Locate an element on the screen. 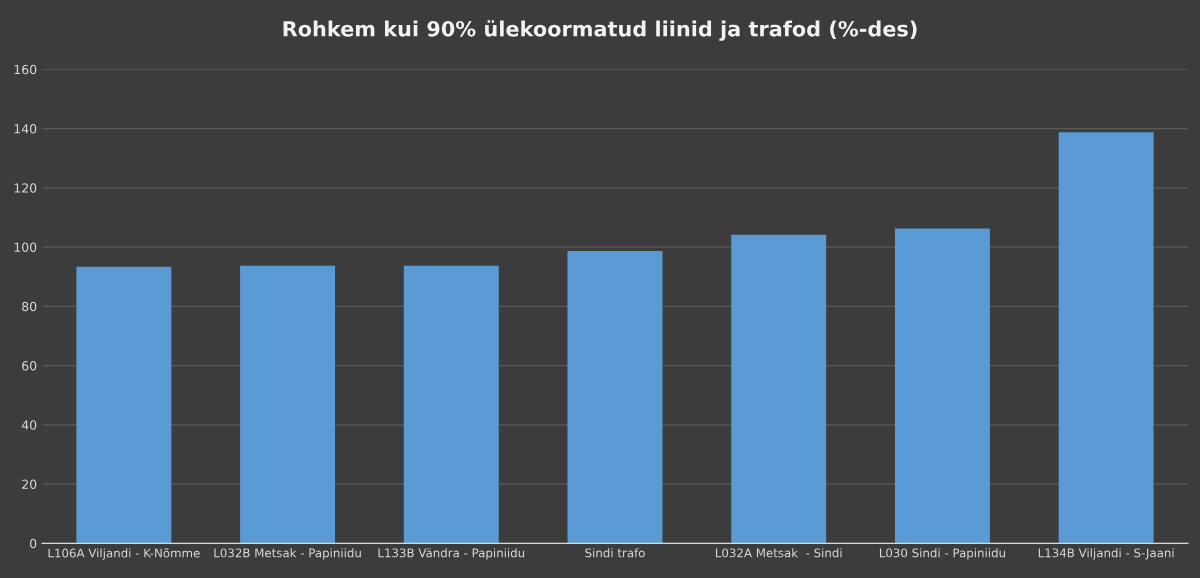 This screenshot has height=578, width=1200. y-tick-label: 40 is located at coordinates (29, 425).